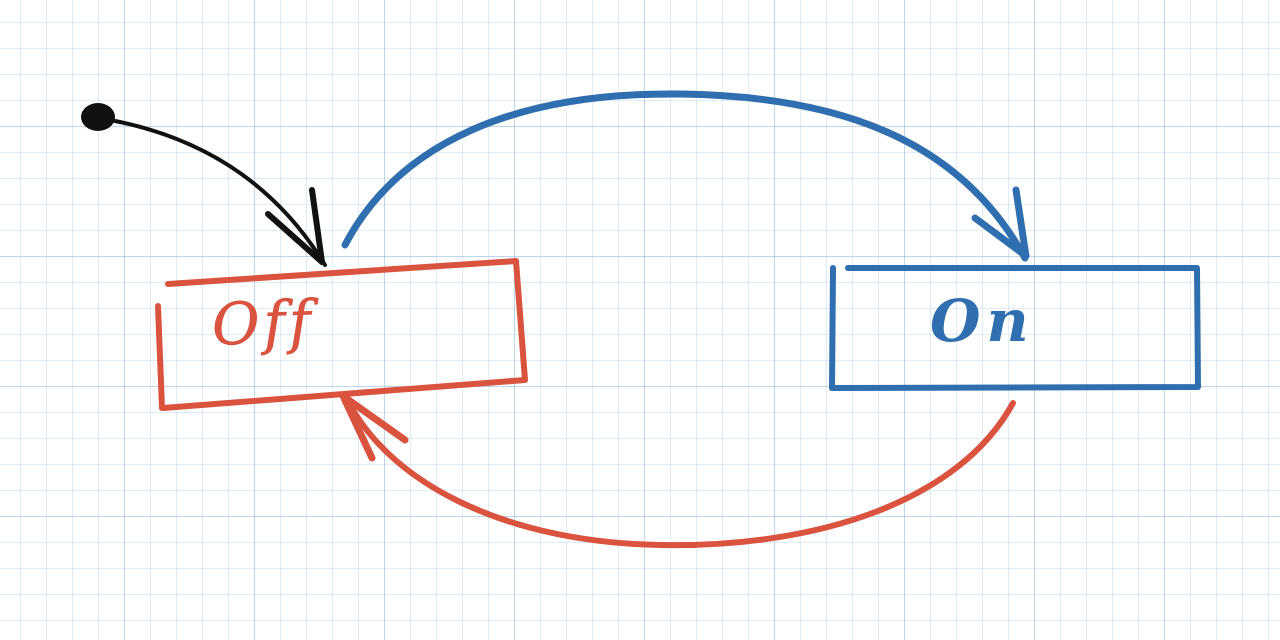 The image size is (1280, 640). What do you see at coordinates (263, 323) in the screenshot?
I see `state-off-label: Off` at bounding box center [263, 323].